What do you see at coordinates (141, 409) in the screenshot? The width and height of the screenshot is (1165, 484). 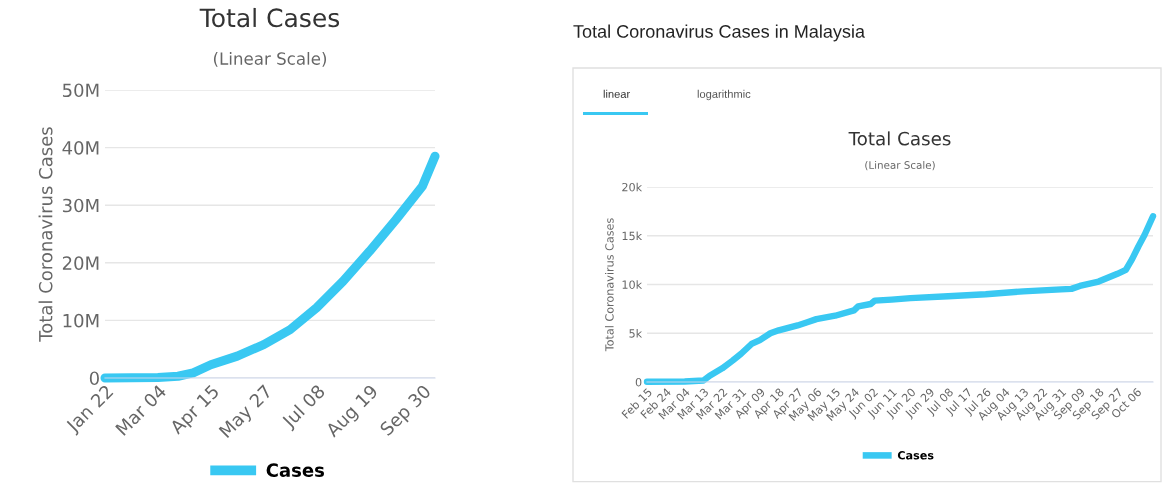 I see `x-tick-label: Mar 04` at bounding box center [141, 409].